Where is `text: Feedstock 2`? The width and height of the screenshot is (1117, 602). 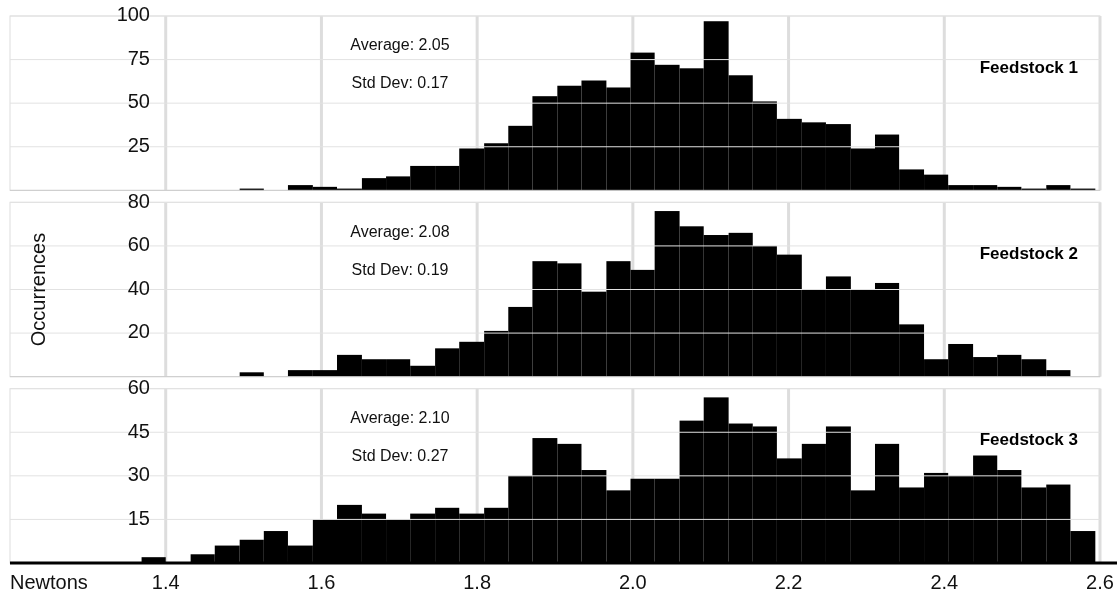 text: Feedstock 2 is located at coordinates (1028, 254).